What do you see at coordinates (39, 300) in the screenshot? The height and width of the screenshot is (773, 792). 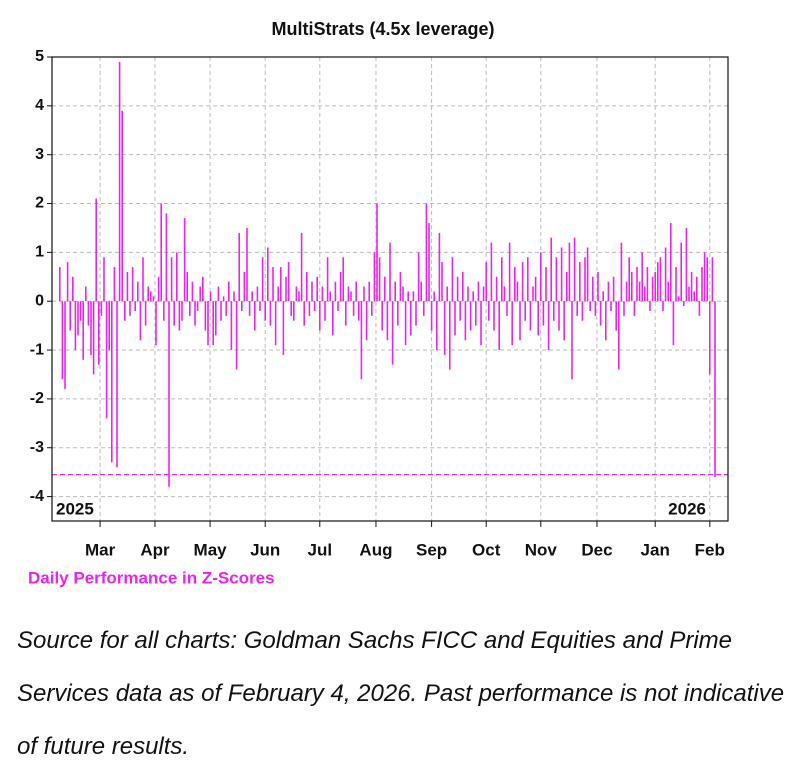 I see `y-tick-label: 0` at bounding box center [39, 300].